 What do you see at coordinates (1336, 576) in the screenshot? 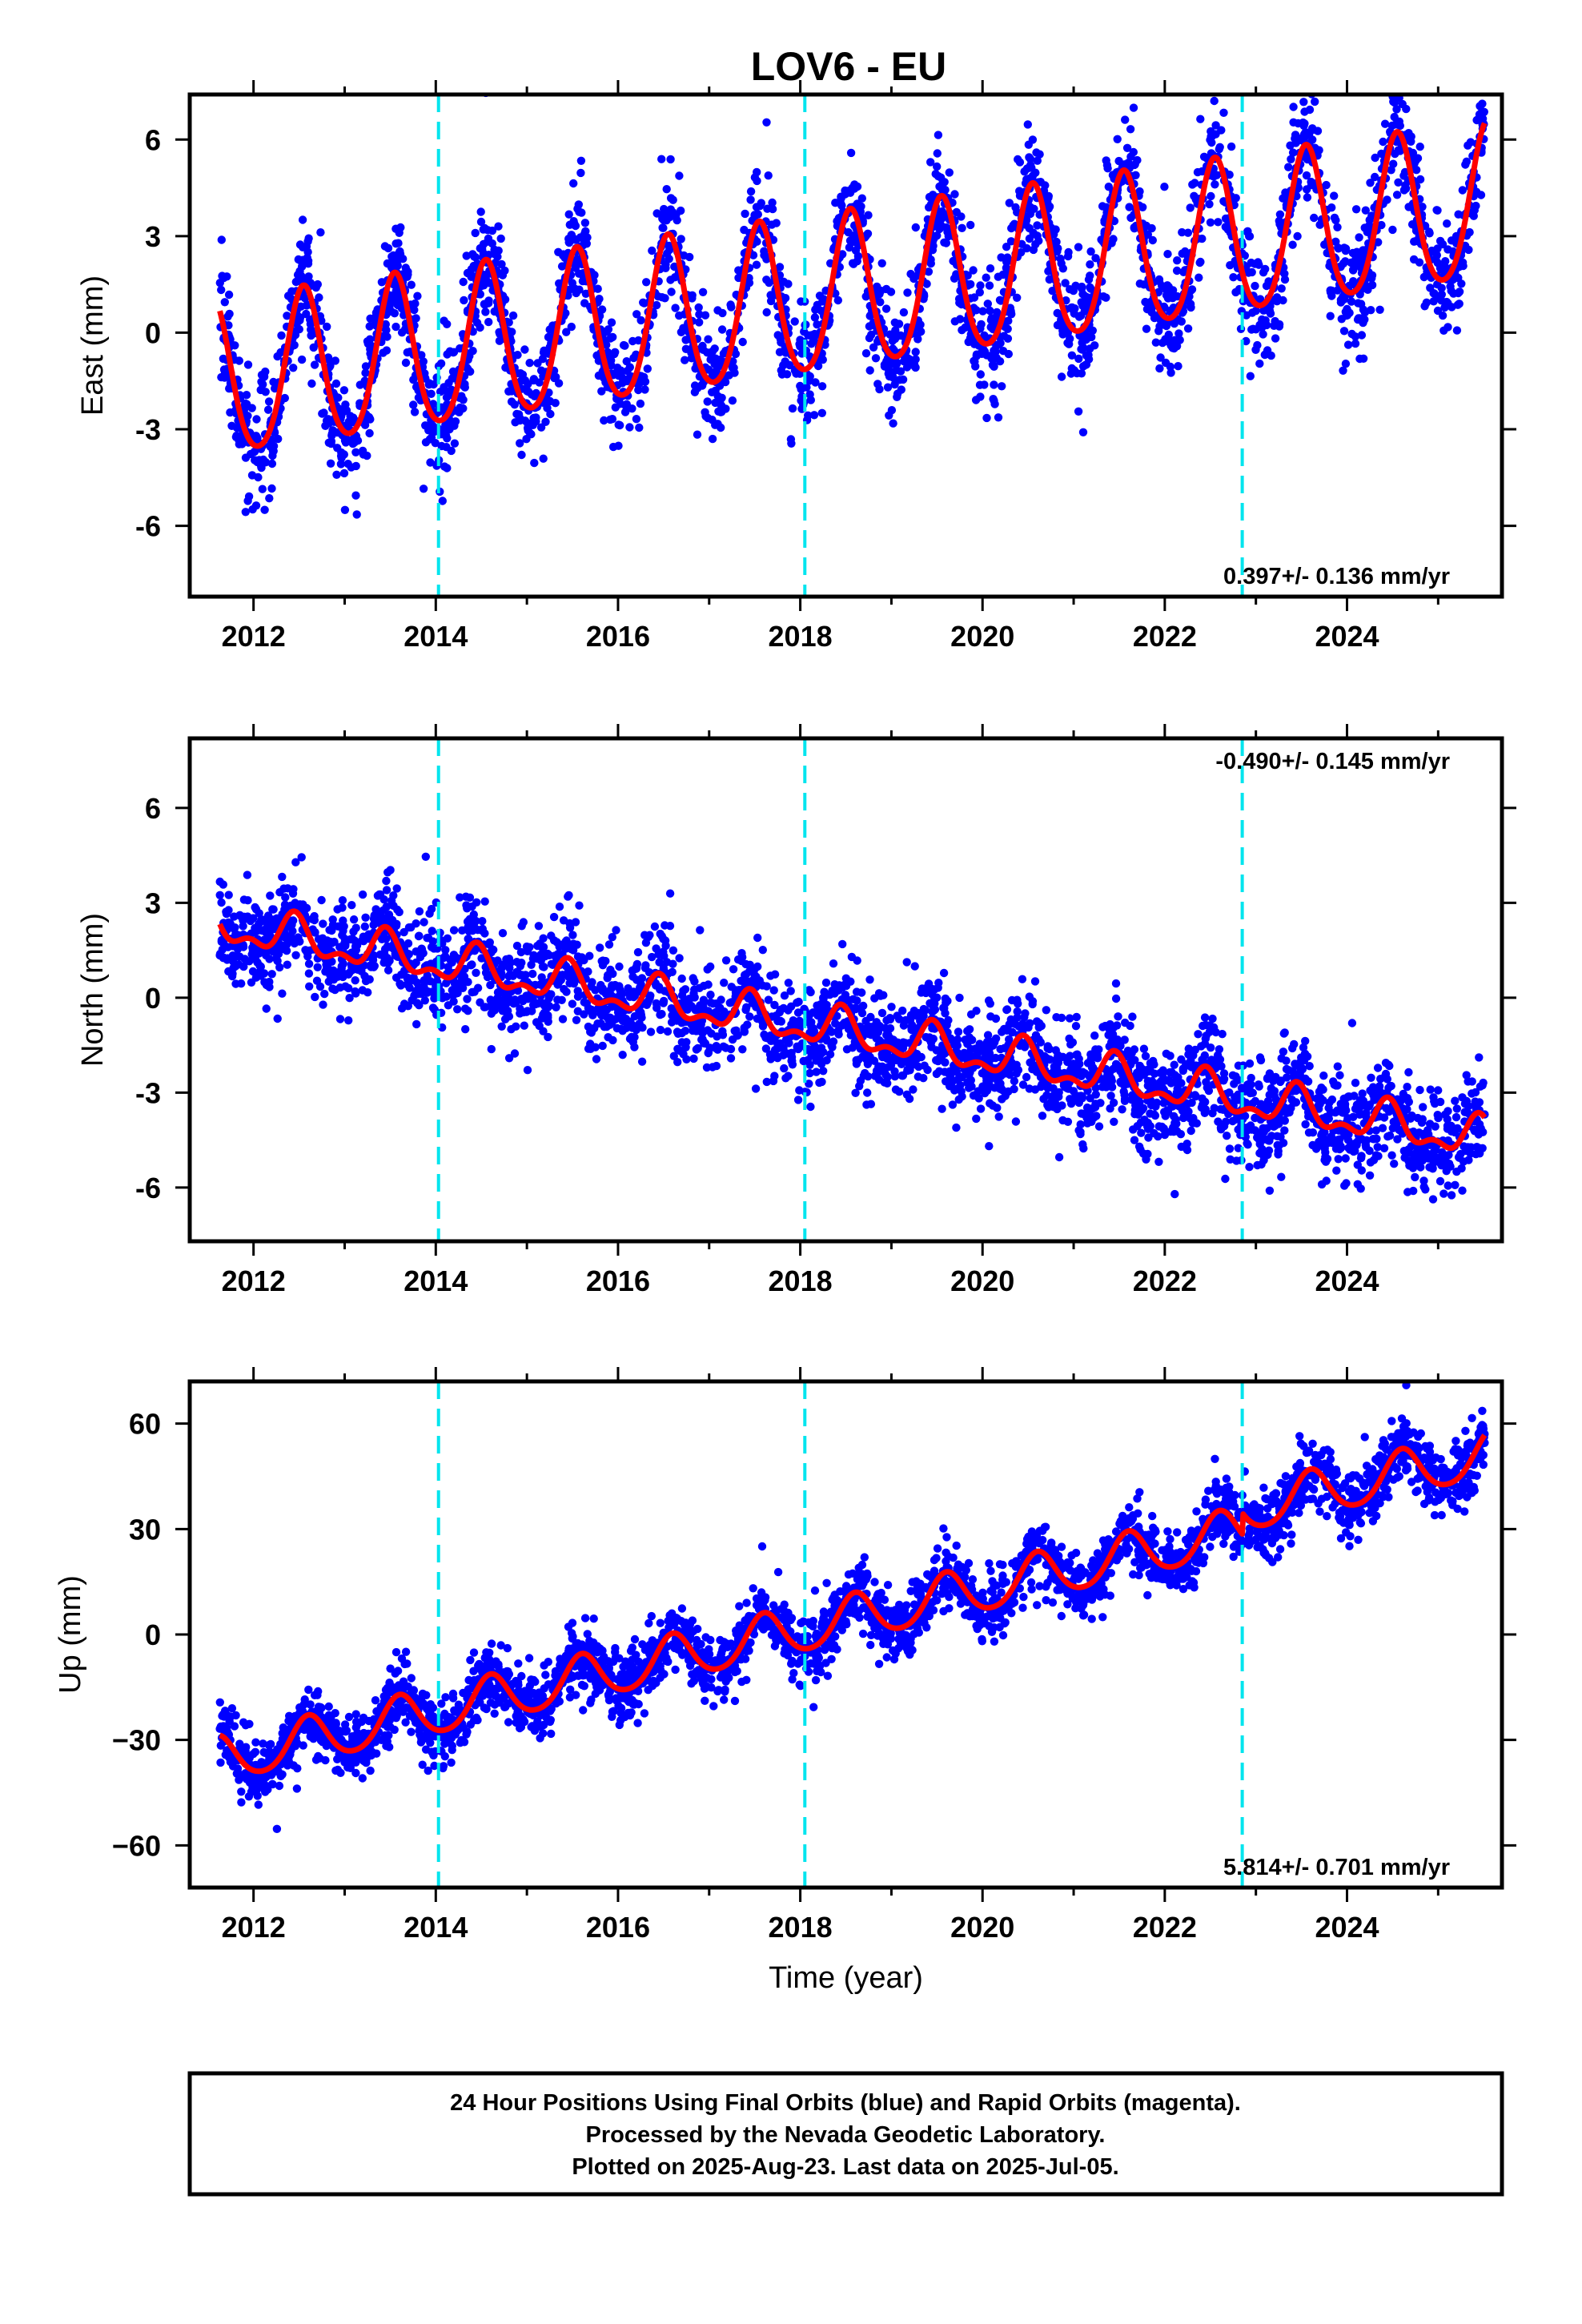
I see `rate-label: 0.397+/- 0.136 mm/yr` at bounding box center [1336, 576].